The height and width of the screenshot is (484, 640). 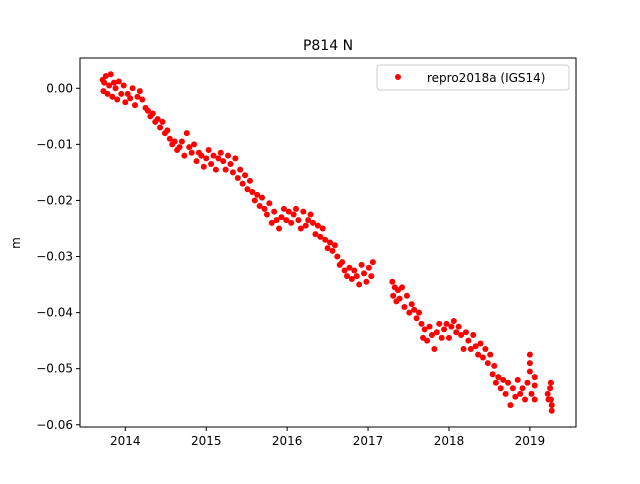 I want to click on x-tick-label: 2019, so click(x=530, y=441).